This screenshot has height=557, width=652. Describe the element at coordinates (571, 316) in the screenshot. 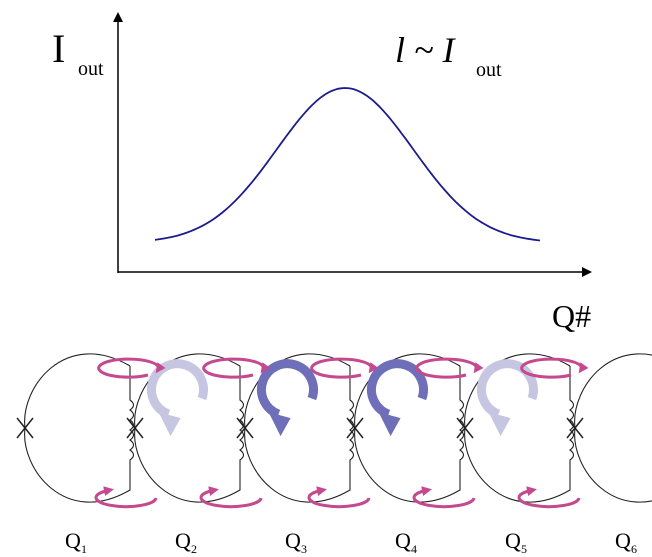

I see `x-label: Q#` at that location.